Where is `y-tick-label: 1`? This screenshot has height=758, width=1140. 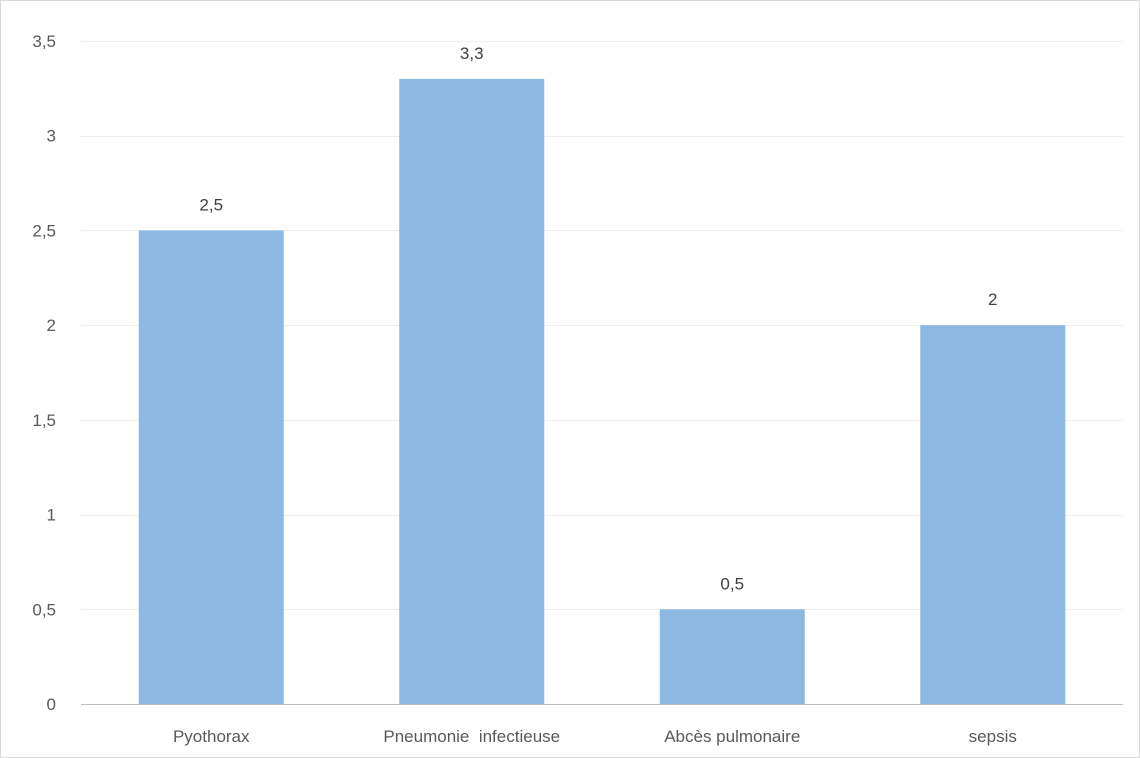 y-tick-label: 1 is located at coordinates (51, 515).